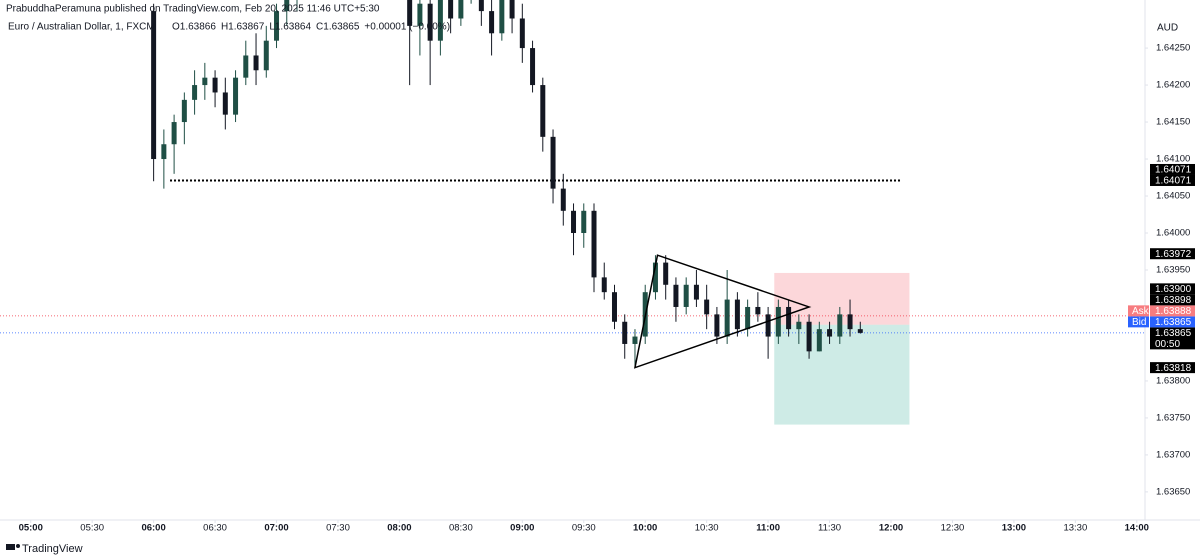  What do you see at coordinates (1167, 28) in the screenshot?
I see `currency: AUD` at bounding box center [1167, 28].